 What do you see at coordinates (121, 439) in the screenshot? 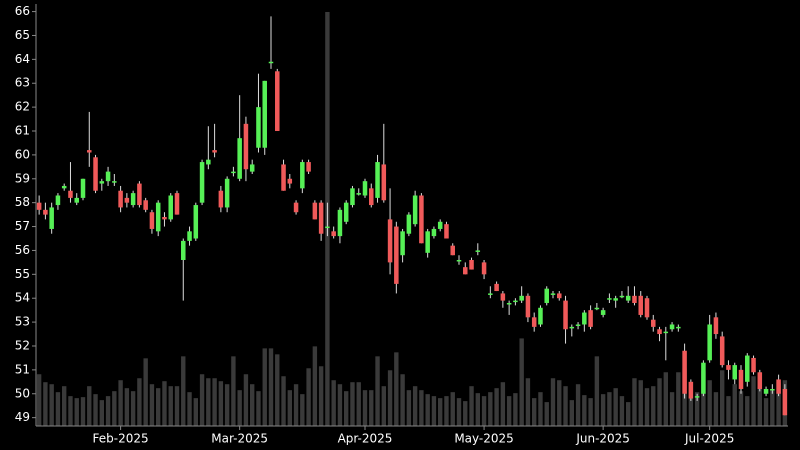
I see `x-tick-label: Feb-2025` at bounding box center [121, 439].